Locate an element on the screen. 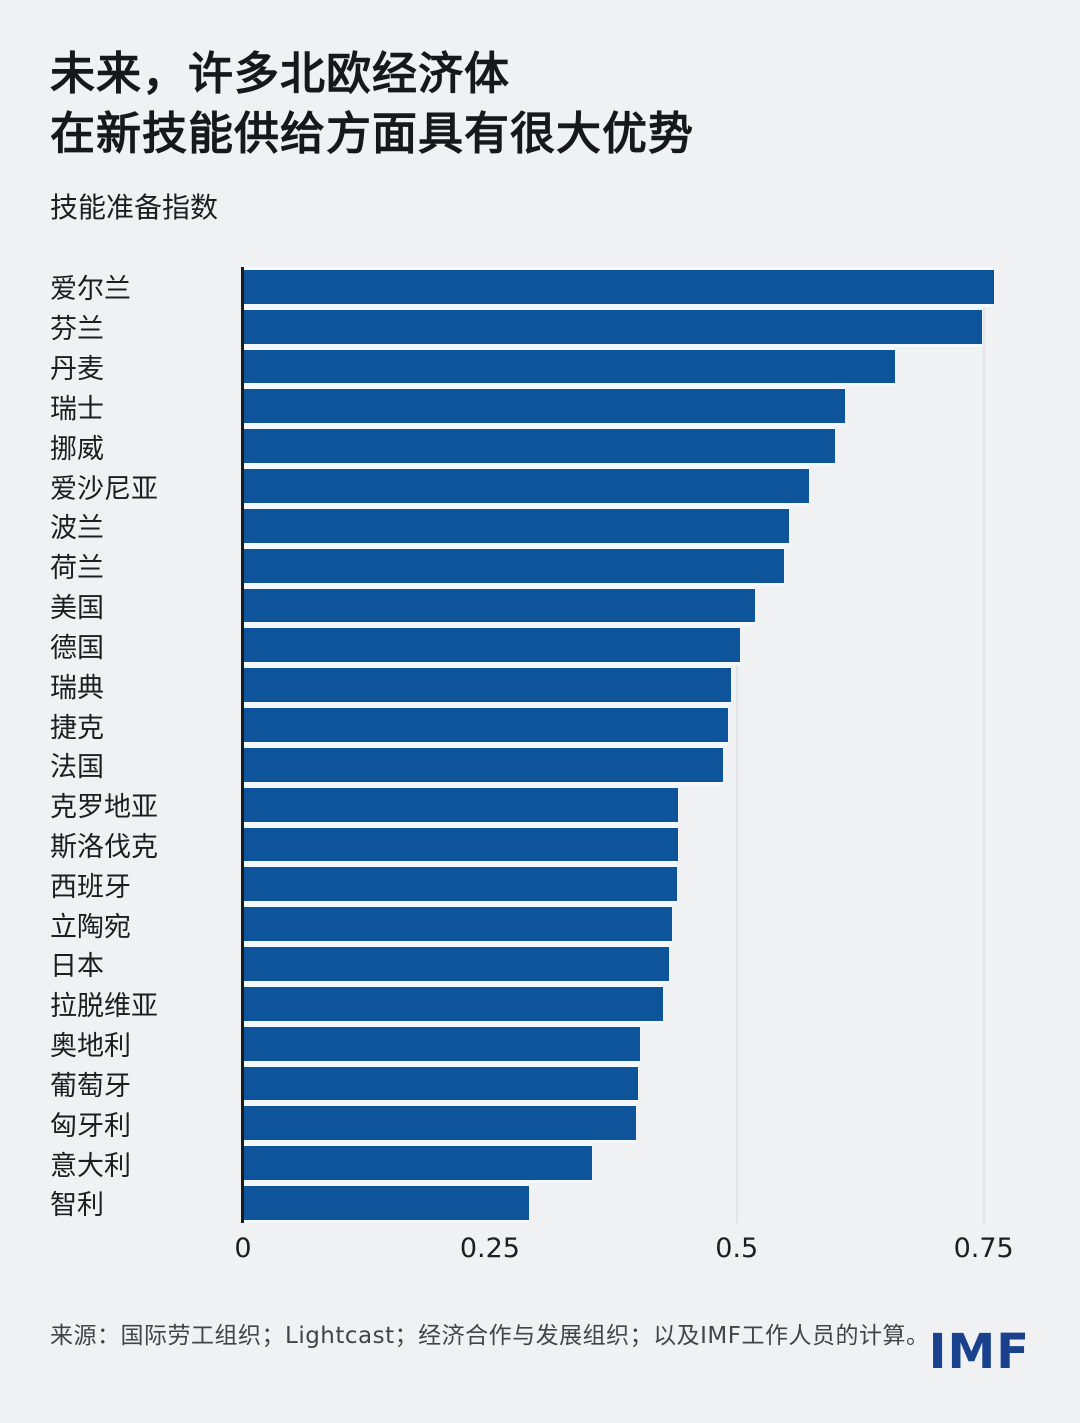 The height and width of the screenshot is (1423, 1080). x-tick-label: 0.5 is located at coordinates (737, 1248).